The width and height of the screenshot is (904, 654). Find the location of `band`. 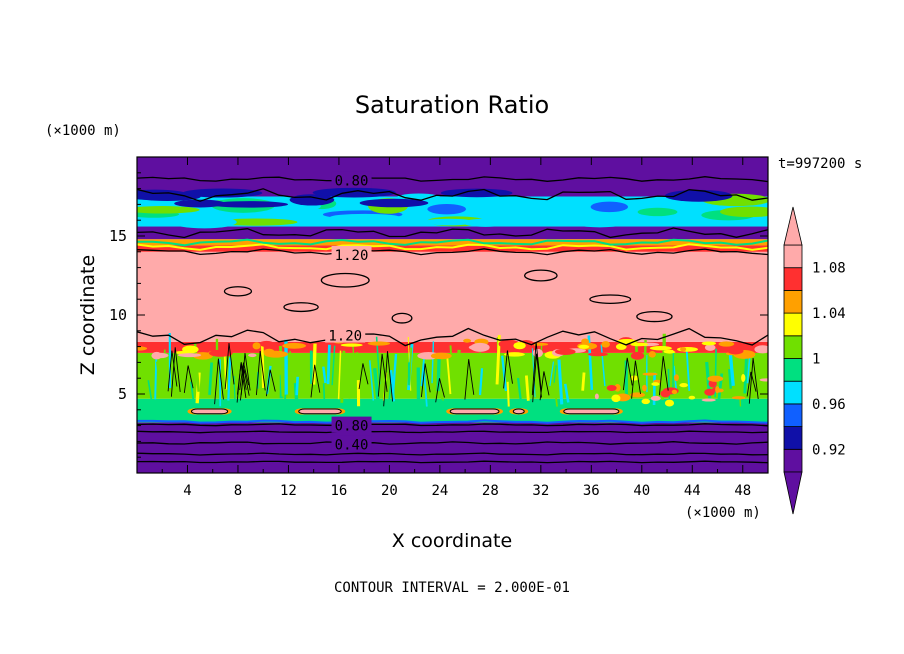

band is located at coordinates (452, 233).